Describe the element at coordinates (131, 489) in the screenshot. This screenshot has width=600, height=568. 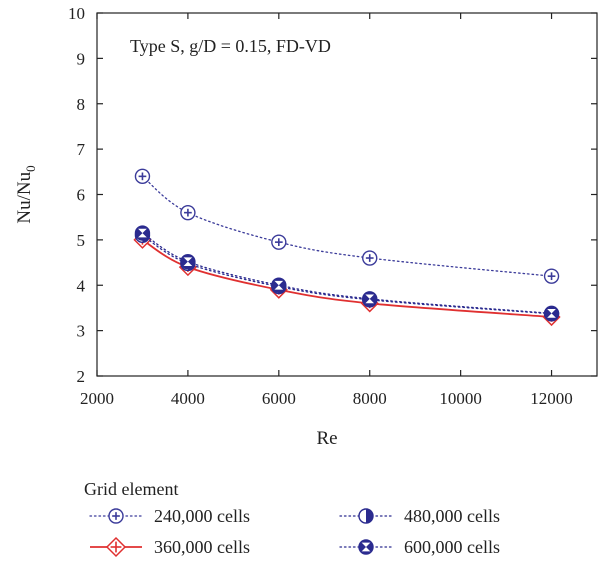
I see `legend-title: Grid element` at that location.